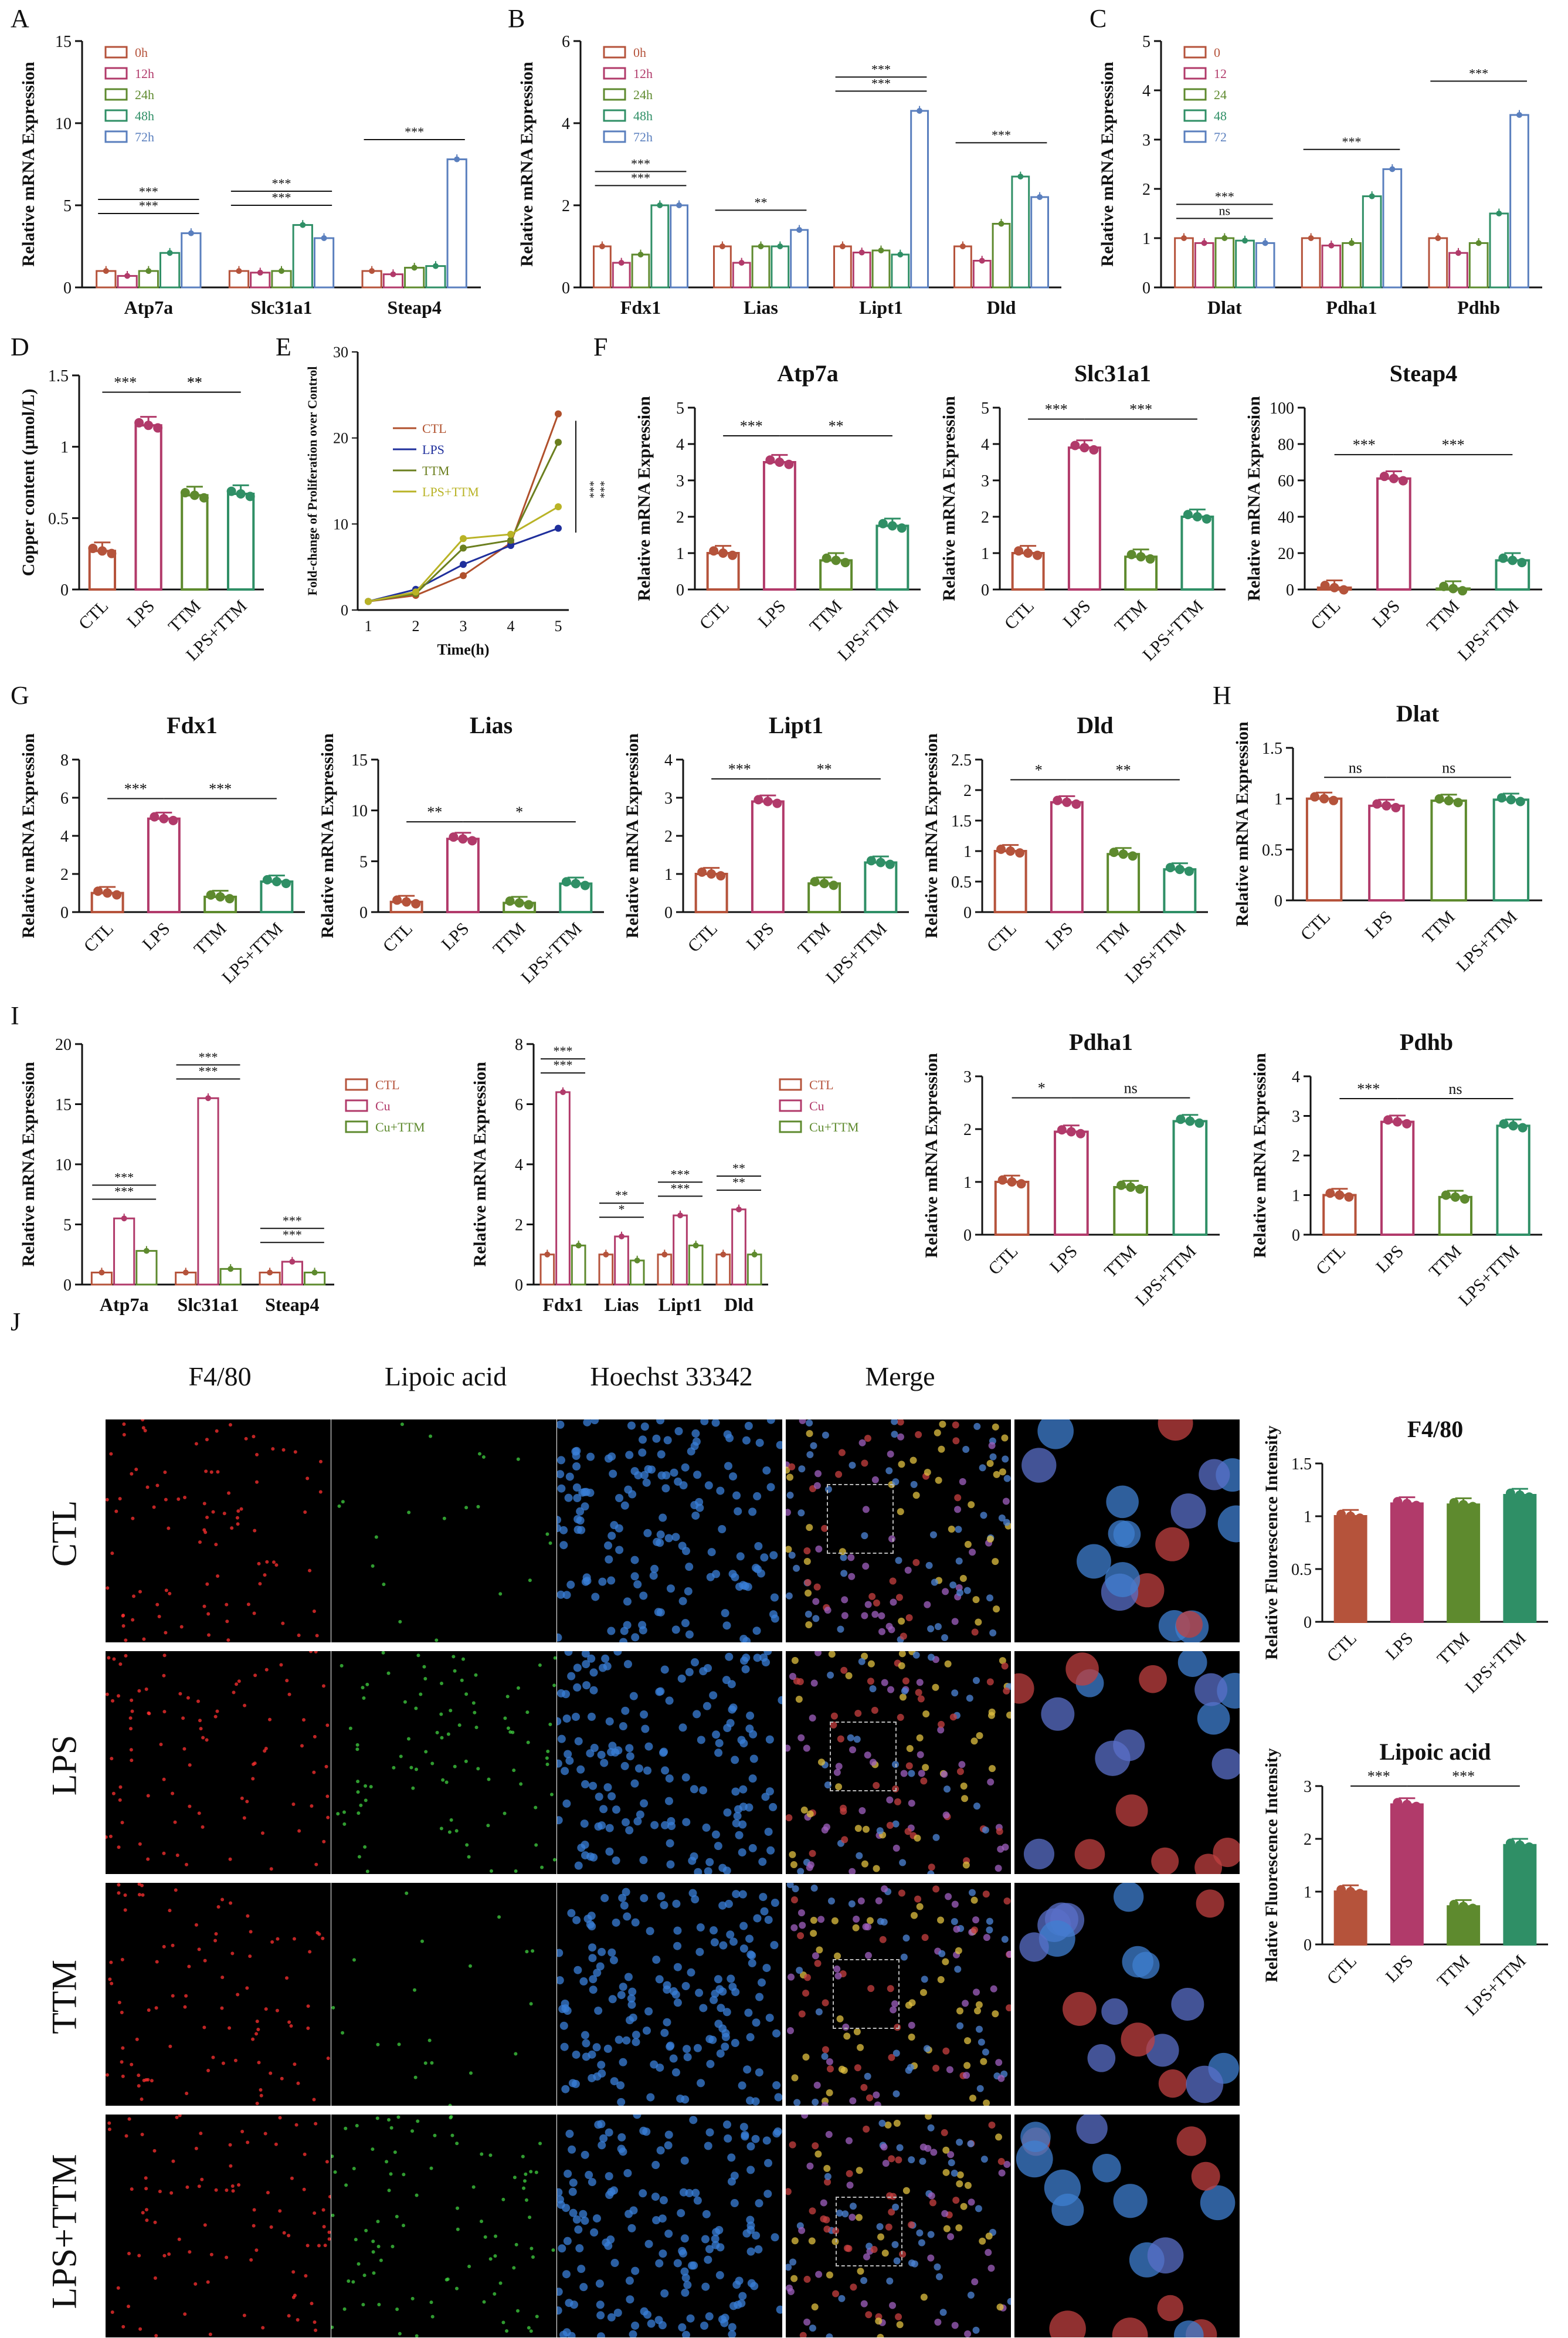 This screenshot has width=1568, height=2338. I want to click on x-tick-label: TTM, so click(210, 939).